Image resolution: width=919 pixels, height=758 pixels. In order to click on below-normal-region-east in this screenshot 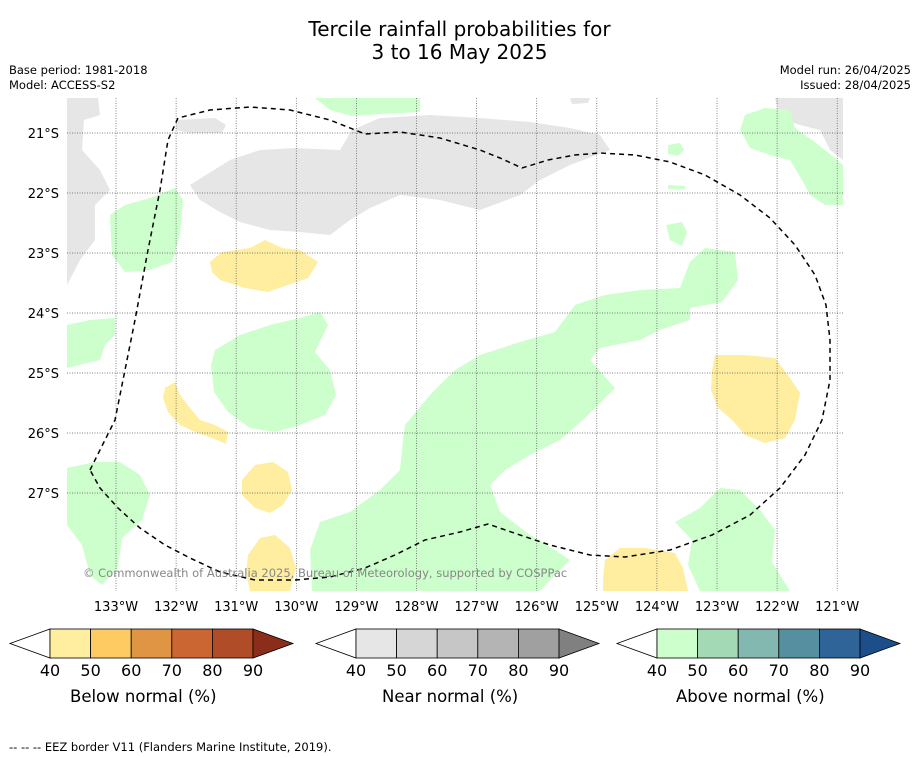, I will do `click(755, 399)`.